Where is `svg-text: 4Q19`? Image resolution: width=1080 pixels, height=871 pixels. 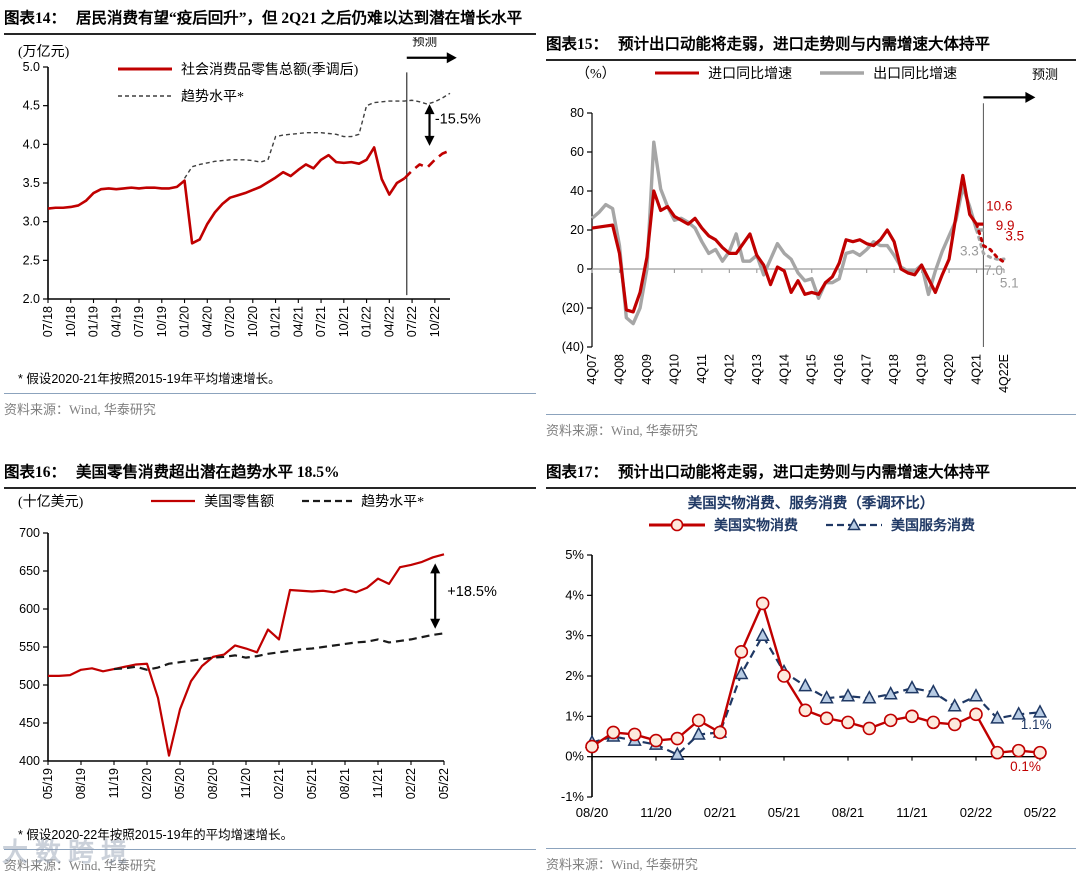
svg-text: 4Q19 is located at coordinates (922, 369).